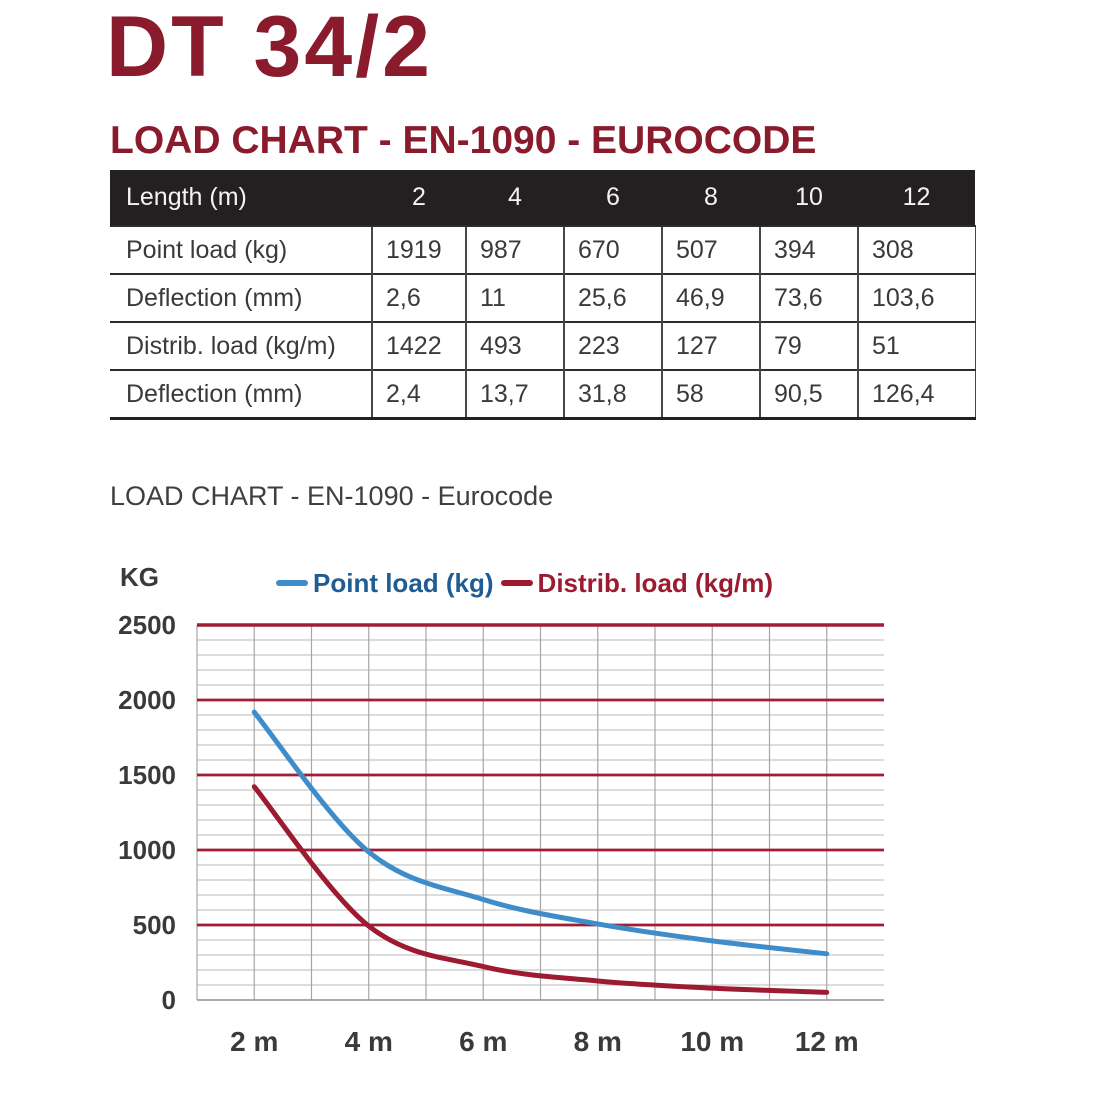  Describe the element at coordinates (514, 297) in the screenshot. I see `value-cell: 11` at that location.